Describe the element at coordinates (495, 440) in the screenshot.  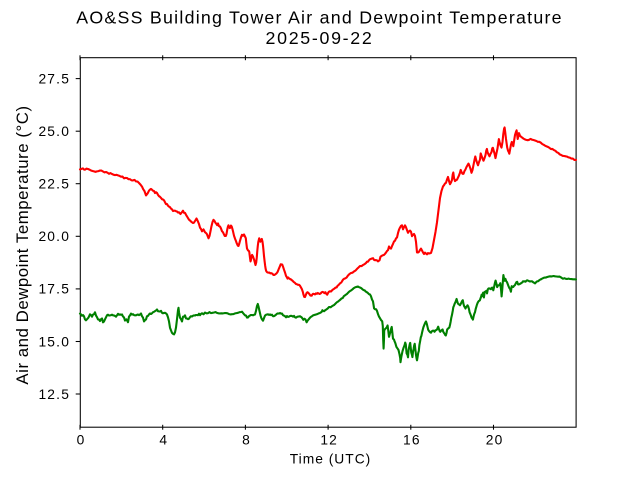
I see `svg-text: 20` at that location.